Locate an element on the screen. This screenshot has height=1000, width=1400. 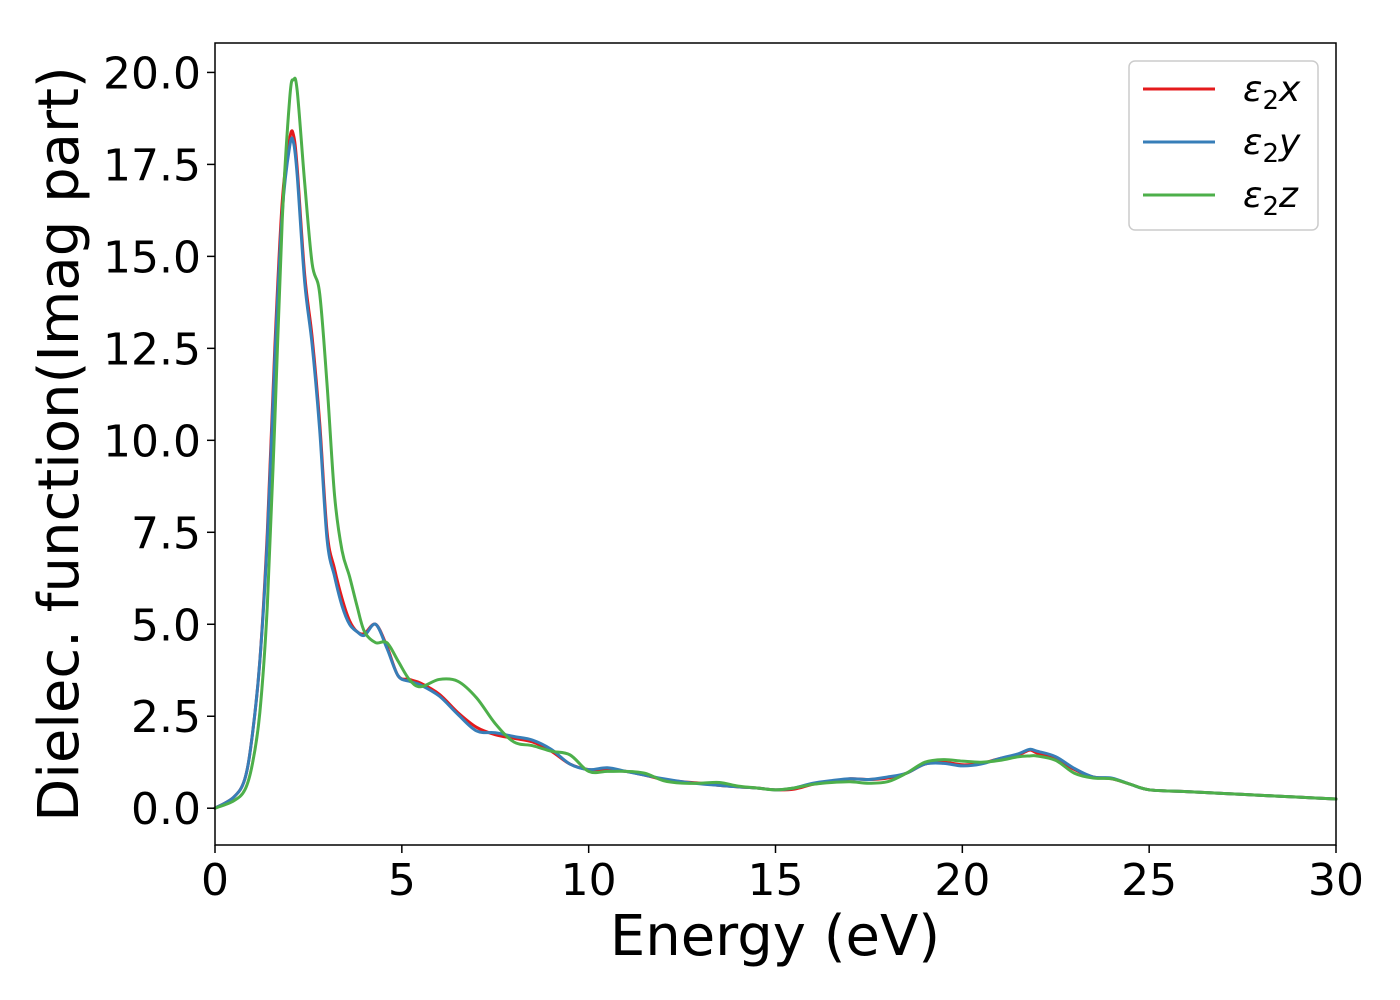
y-axis: 0.0 2.5 5.0 7.5 10.0 12.5 15.0 17.5 20.0 is located at coordinates (159, 441).